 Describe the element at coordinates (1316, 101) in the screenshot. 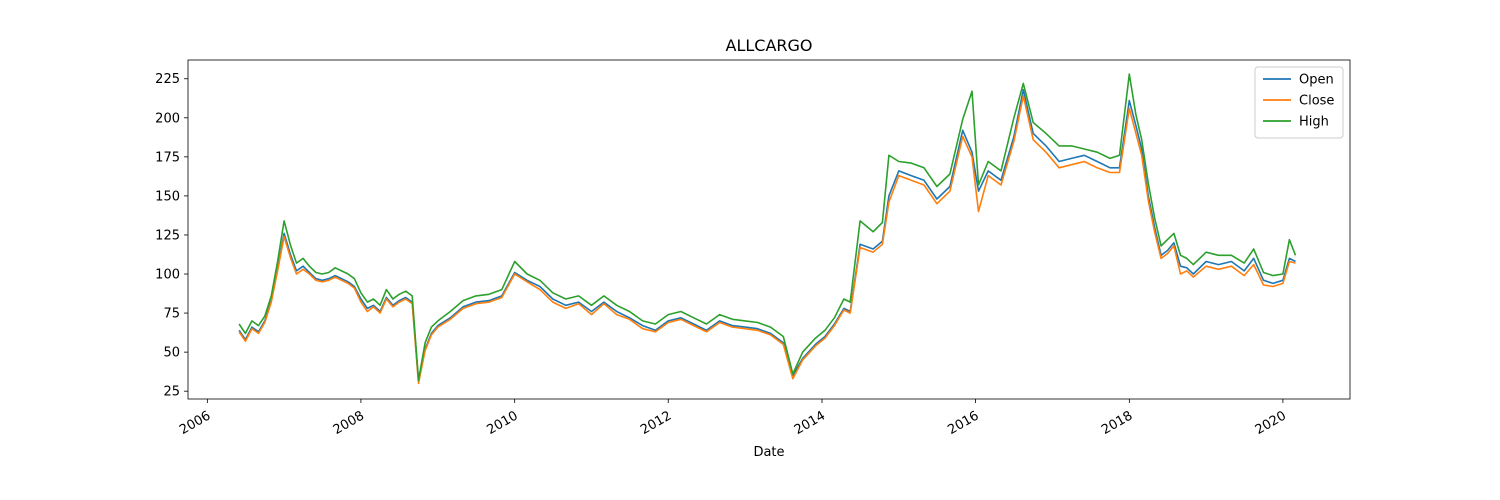

I see `legend-label-close: Close` at that location.